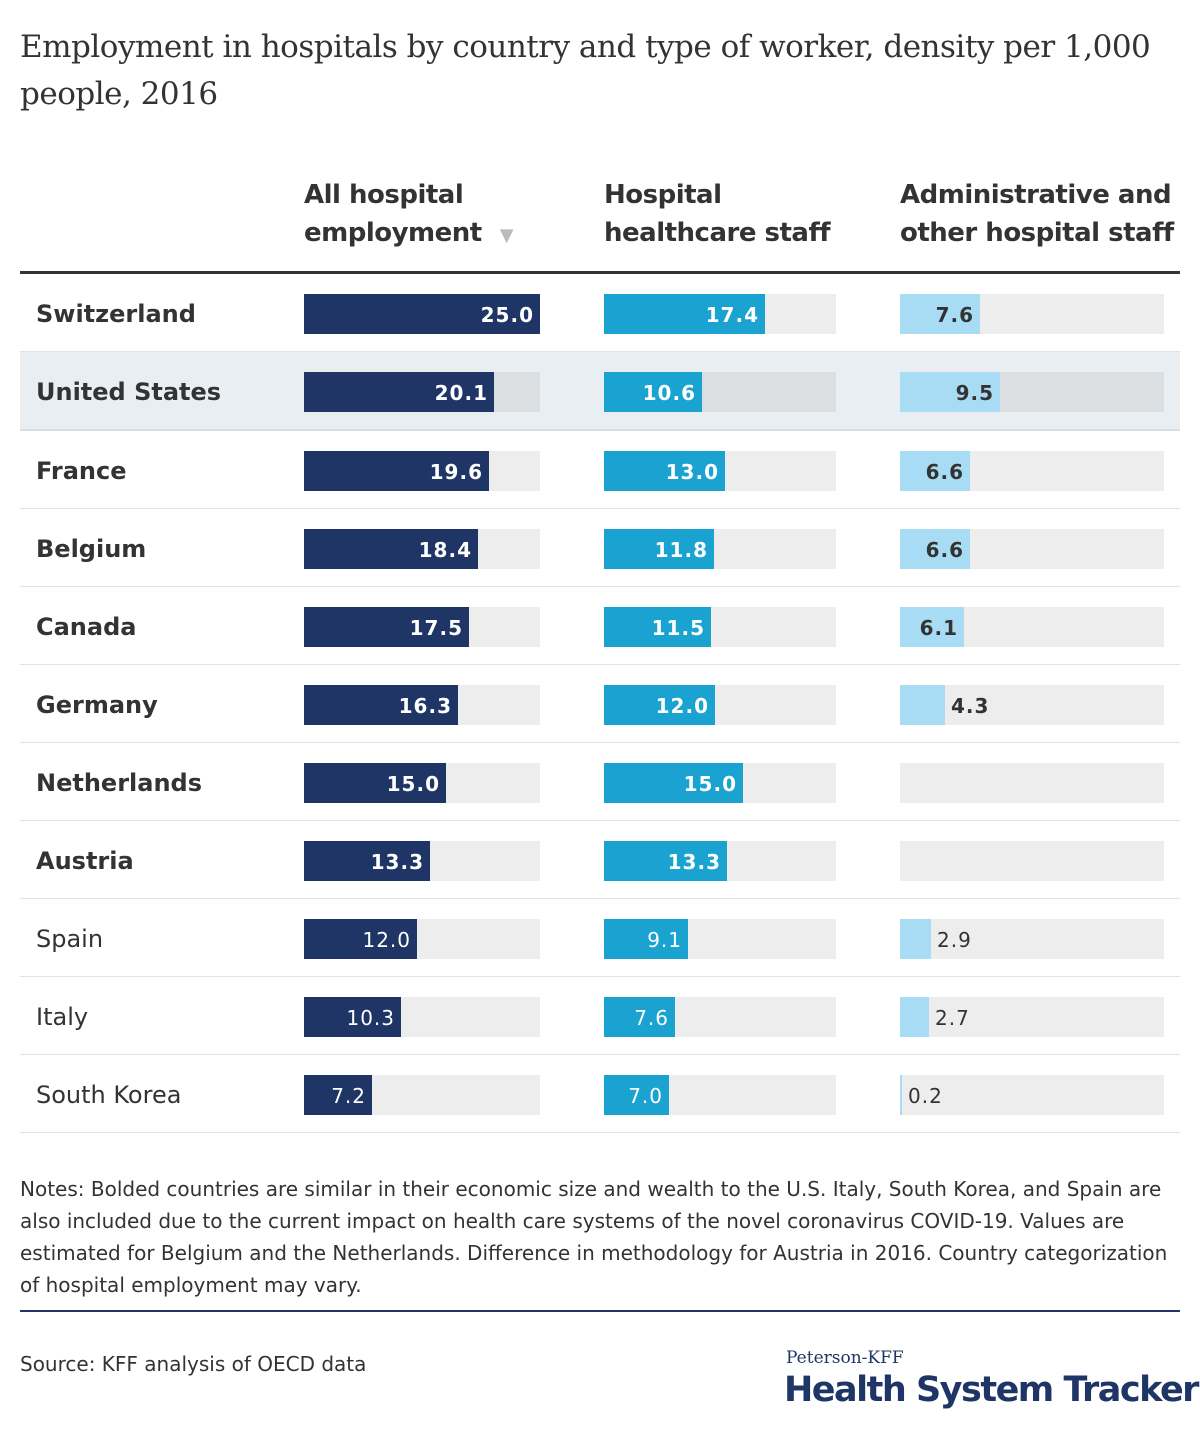  What do you see at coordinates (422, 1017) in the screenshot?
I see `bar-track: 10.3` at bounding box center [422, 1017].